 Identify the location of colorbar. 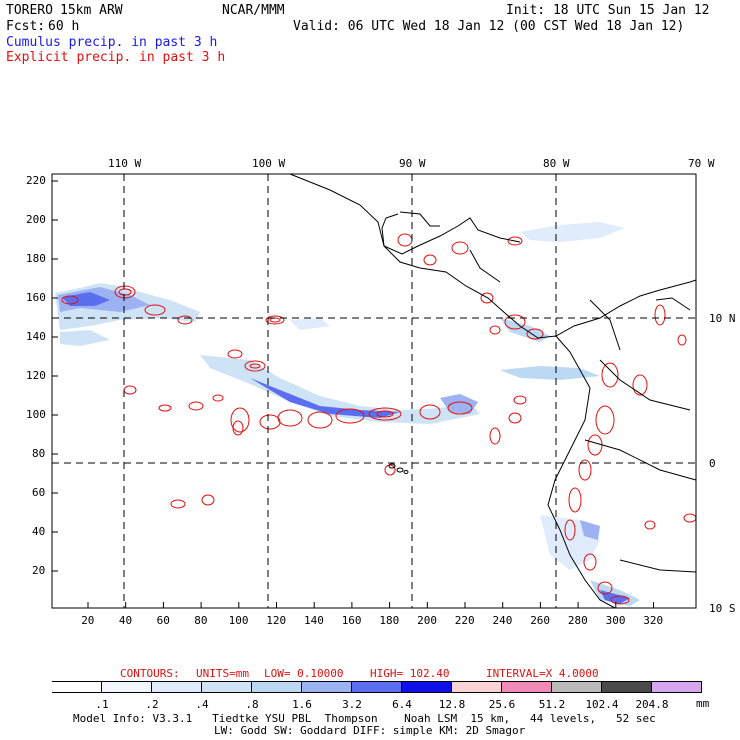
(377, 687).